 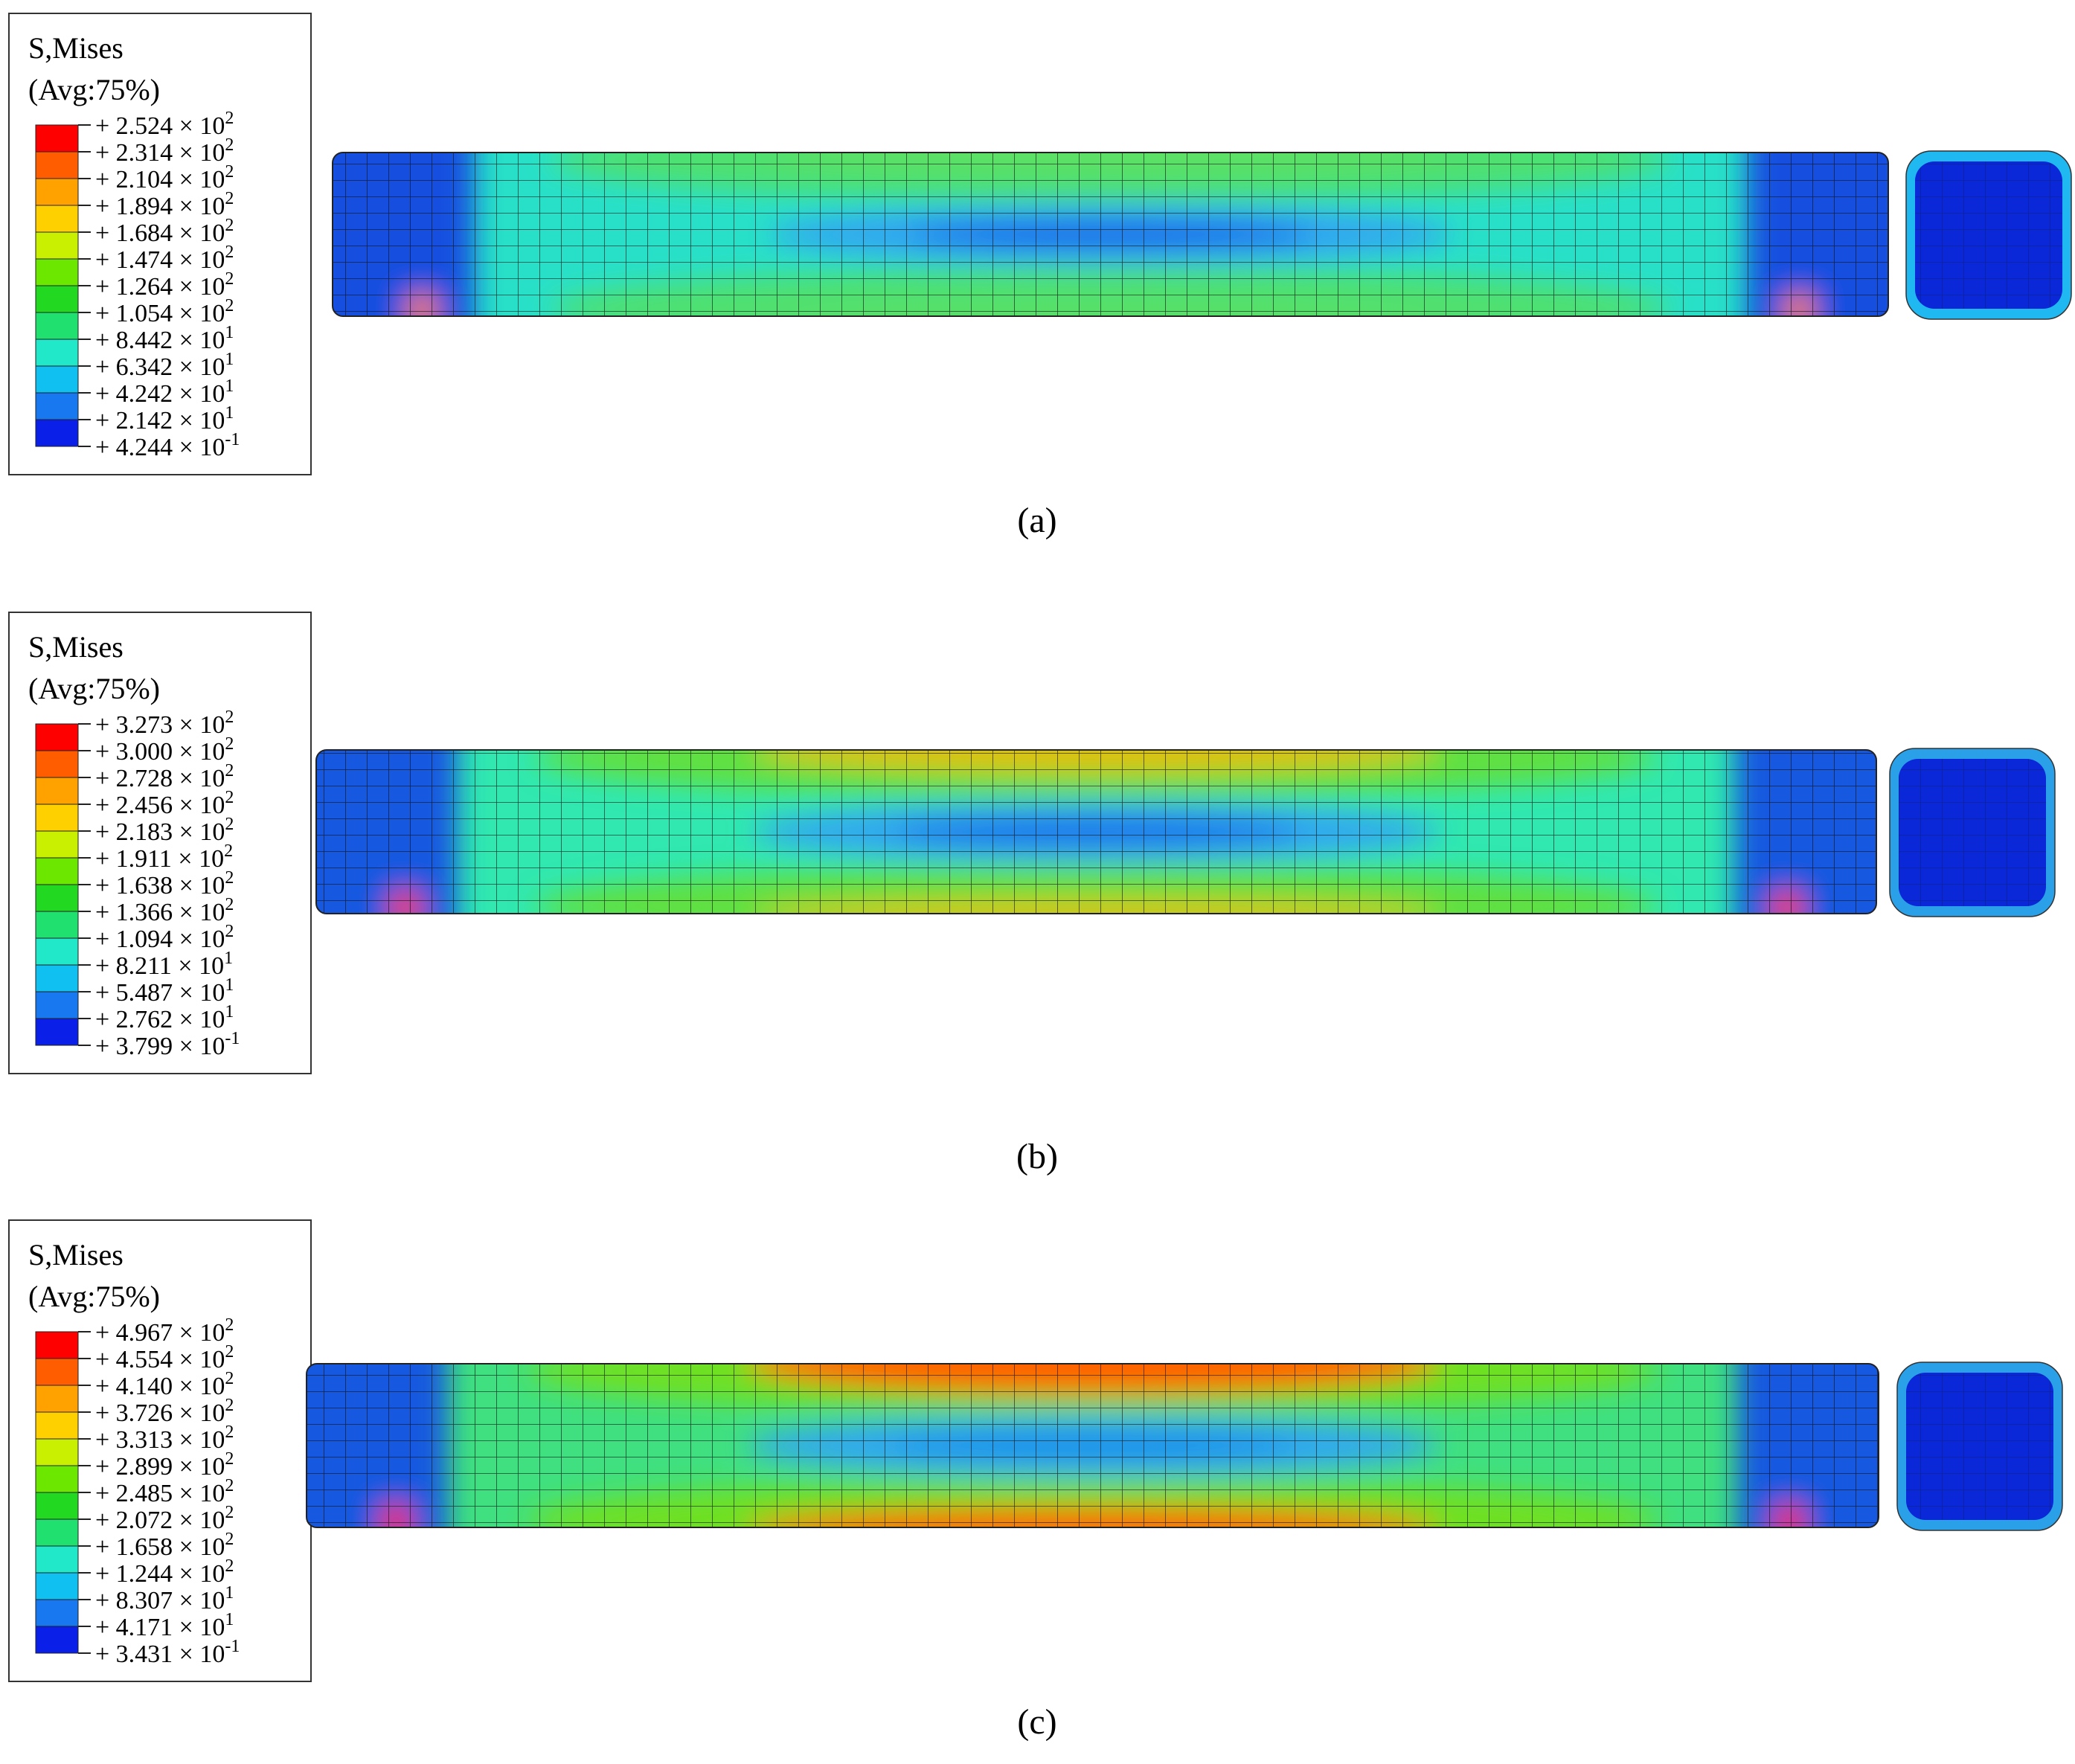 What do you see at coordinates (160, 1019) in the screenshot?
I see `legend-mantissa: + 2.762 × 10` at bounding box center [160, 1019].